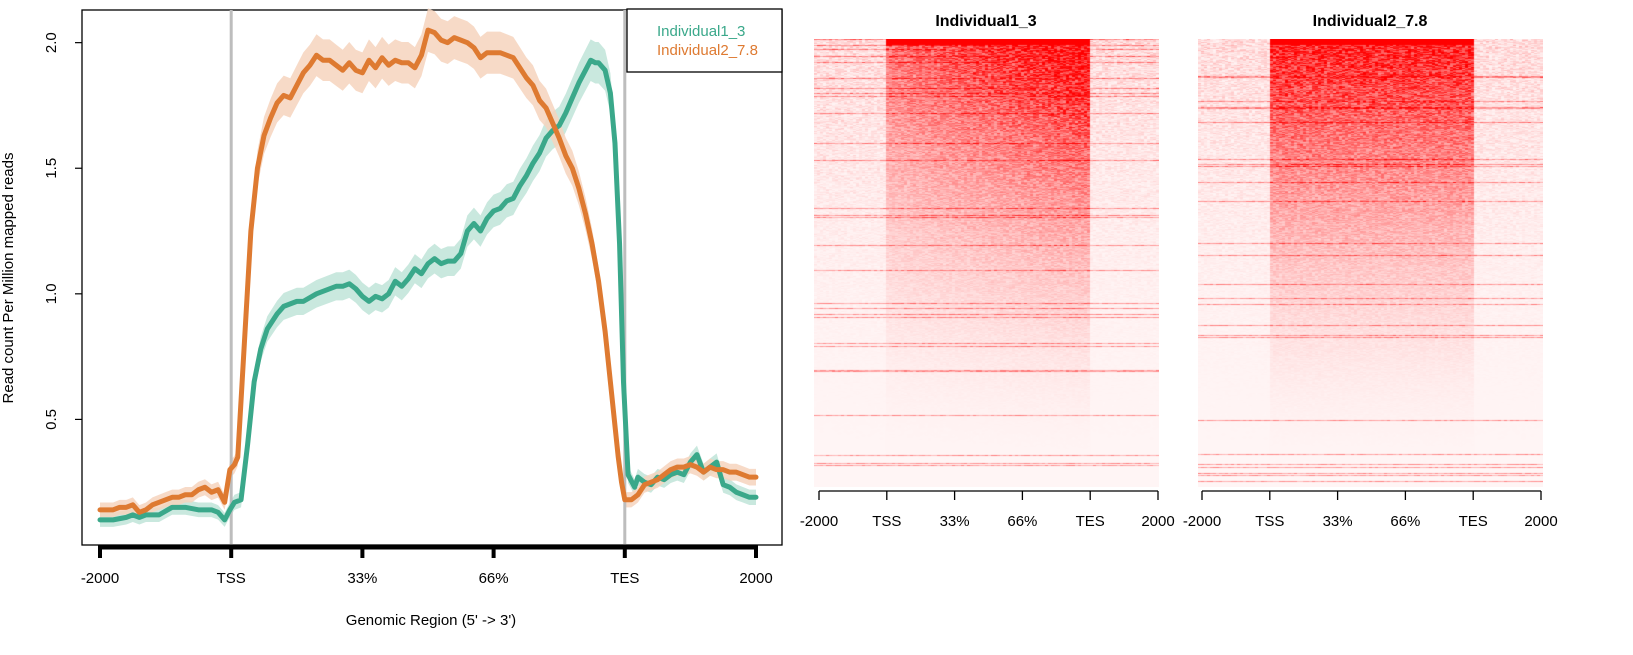 This screenshot has height=655, width=1633. Describe the element at coordinates (707, 50) in the screenshot. I see `legend-entry-individual2: Individual2_7.8` at that location.